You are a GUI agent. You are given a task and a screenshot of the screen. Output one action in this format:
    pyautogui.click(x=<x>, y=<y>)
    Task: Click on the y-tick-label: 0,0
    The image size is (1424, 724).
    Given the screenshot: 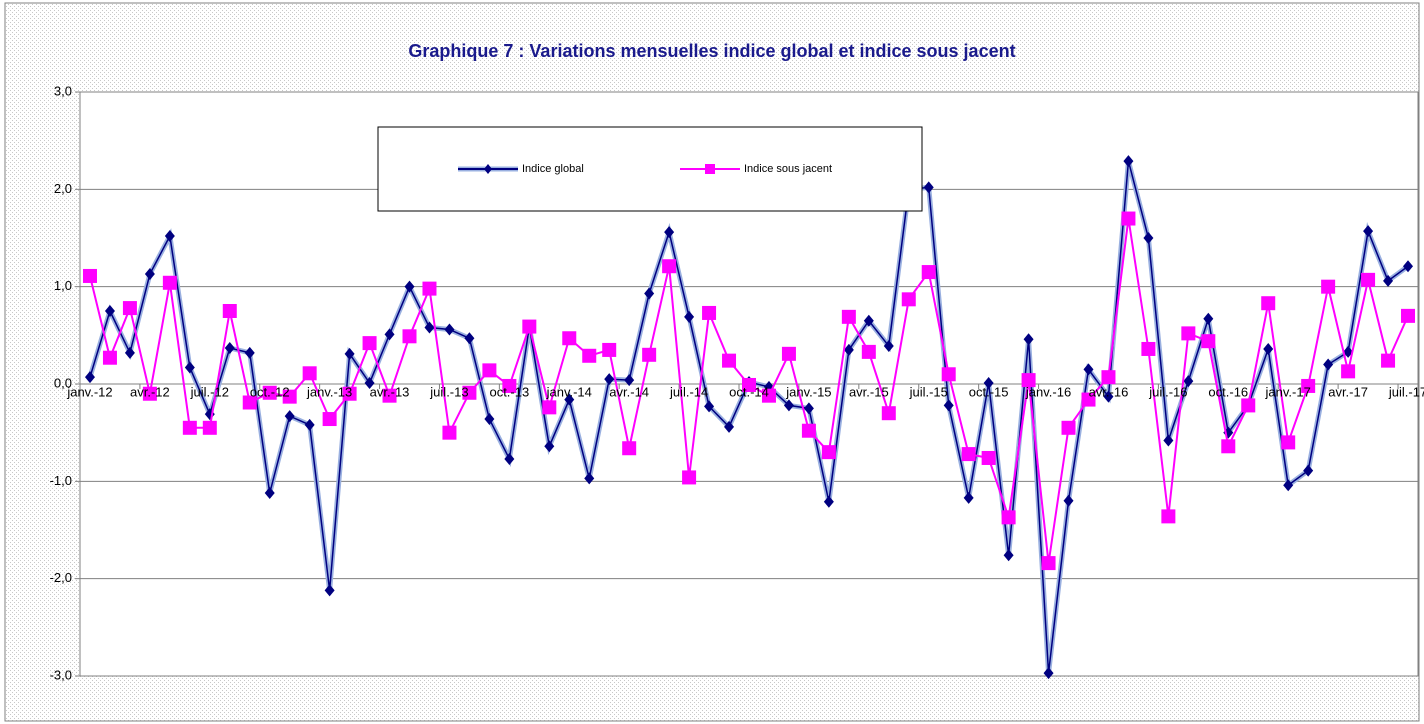 What is the action you would take?
    pyautogui.click(x=63, y=382)
    